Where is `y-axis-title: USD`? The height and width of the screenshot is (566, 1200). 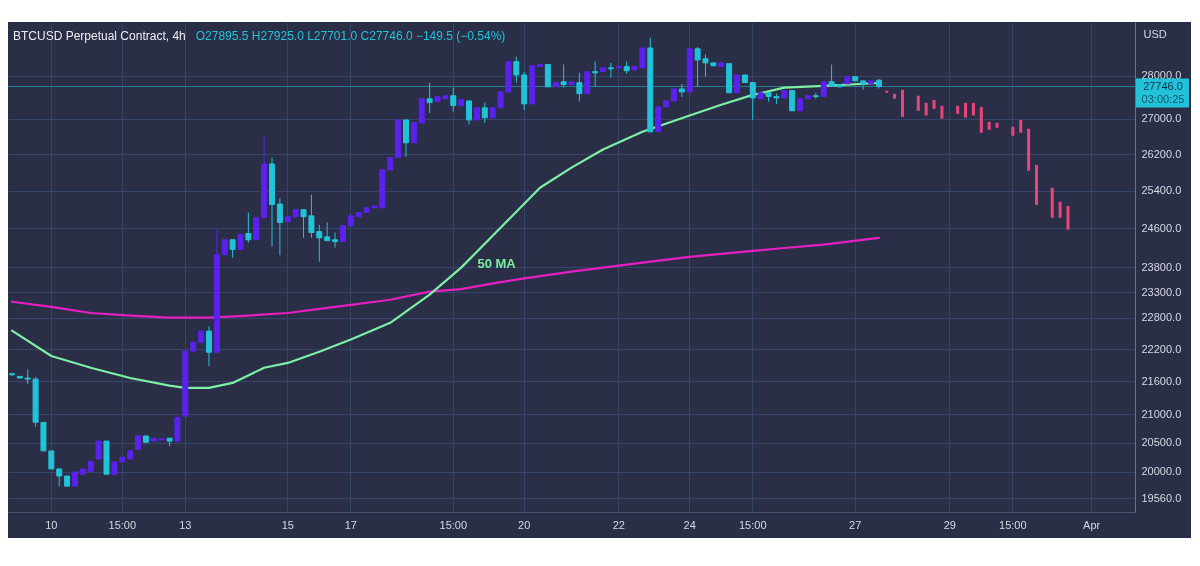 y-axis-title: USD is located at coordinates (1155, 33).